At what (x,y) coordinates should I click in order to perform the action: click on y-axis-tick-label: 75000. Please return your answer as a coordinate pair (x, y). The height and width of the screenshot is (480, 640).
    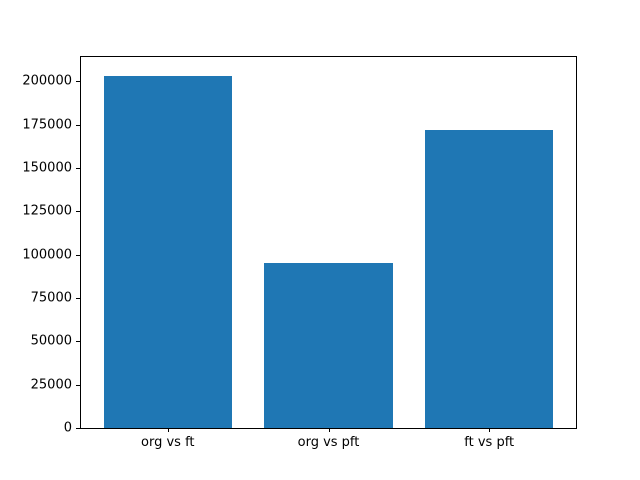
    Looking at the image, I should click on (51, 298).